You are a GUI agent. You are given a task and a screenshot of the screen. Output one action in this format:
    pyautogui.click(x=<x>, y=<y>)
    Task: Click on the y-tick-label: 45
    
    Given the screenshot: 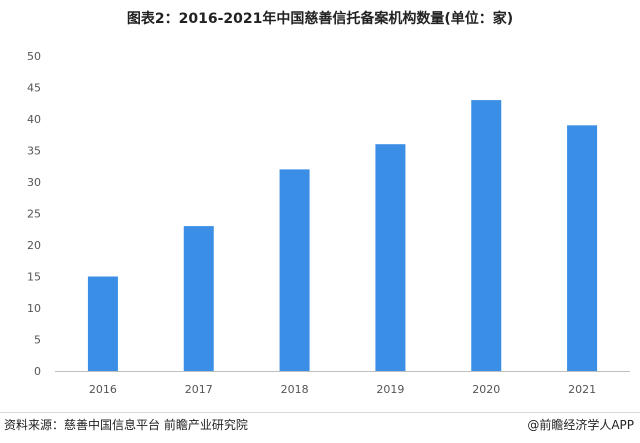 What is the action you would take?
    pyautogui.click(x=34, y=88)
    